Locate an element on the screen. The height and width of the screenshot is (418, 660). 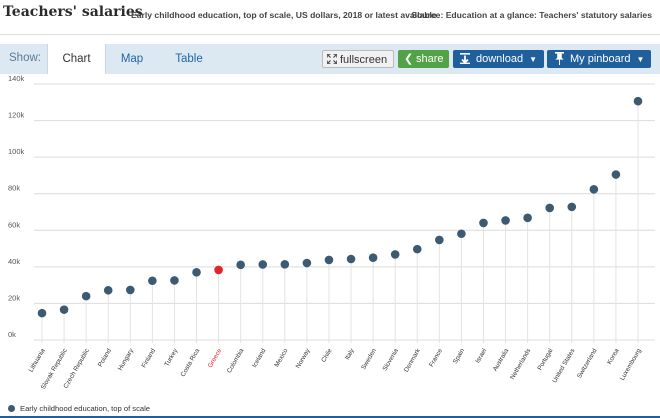
legend-marker is located at coordinates (11, 408).